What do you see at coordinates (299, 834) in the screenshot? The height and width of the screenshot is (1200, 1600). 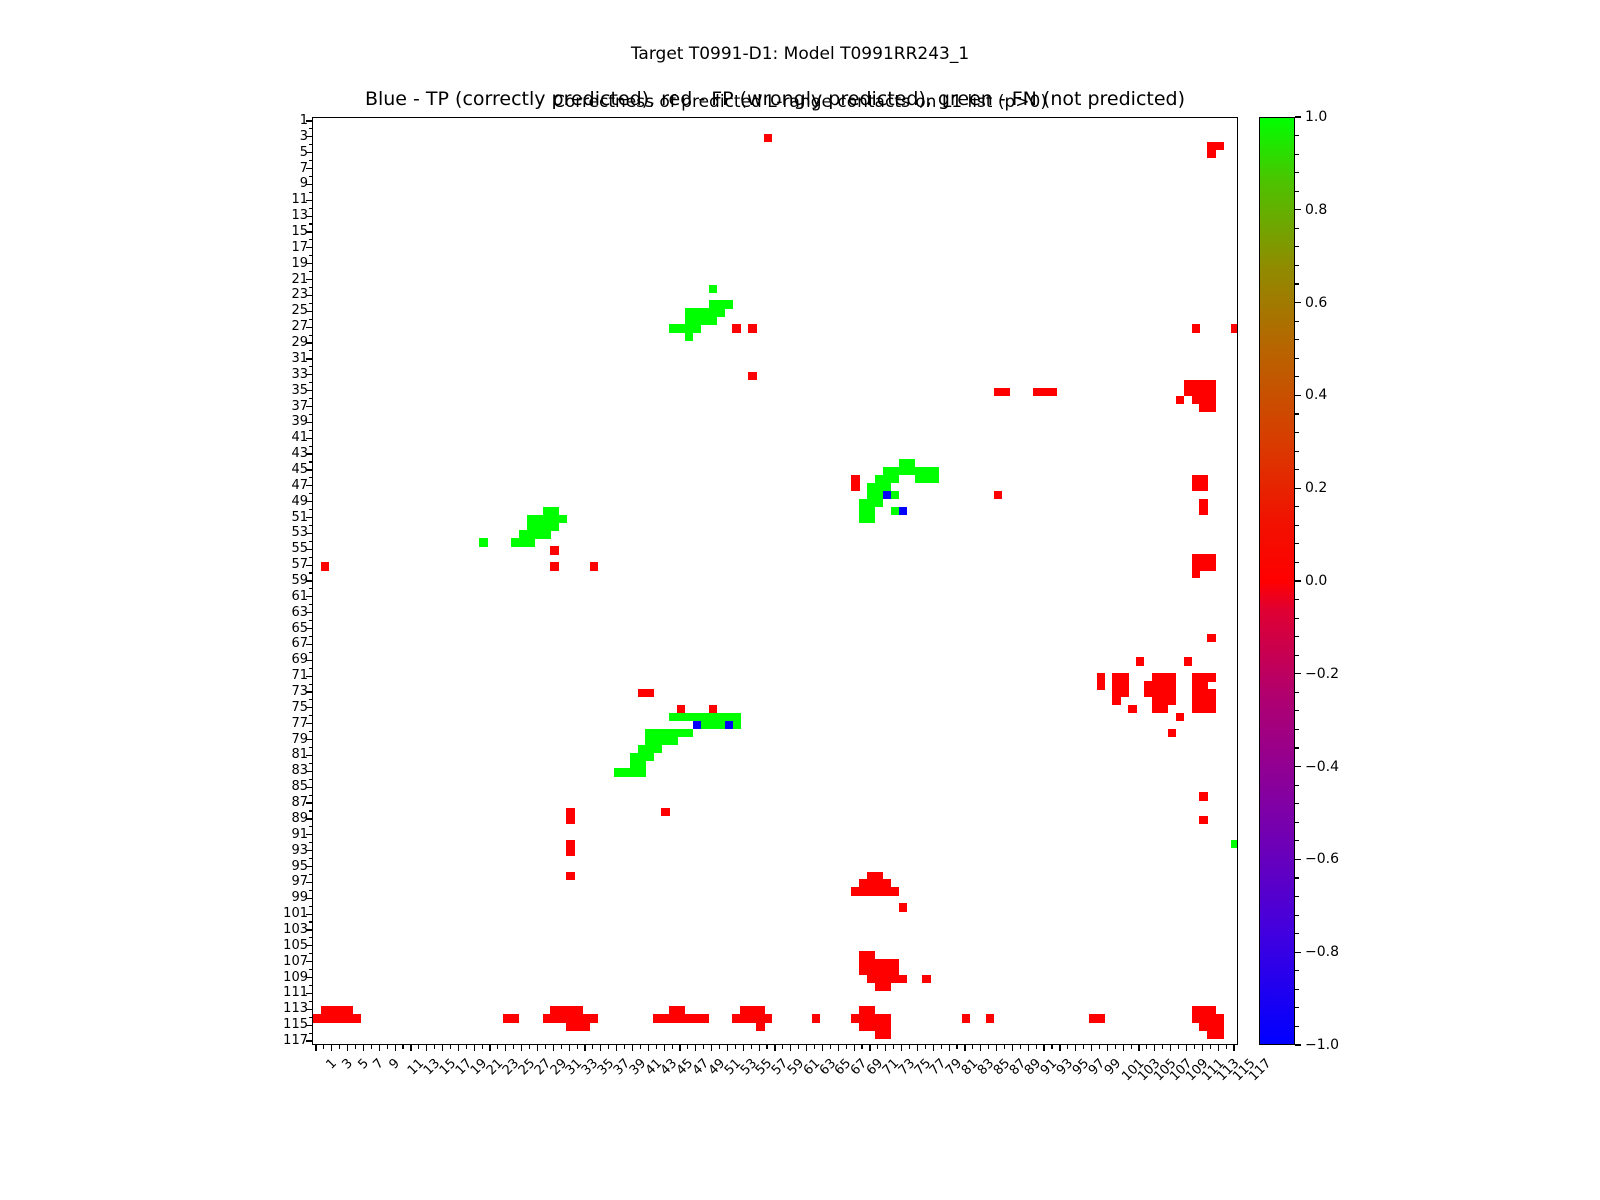 I see `y-tick-label: 91` at bounding box center [299, 834].